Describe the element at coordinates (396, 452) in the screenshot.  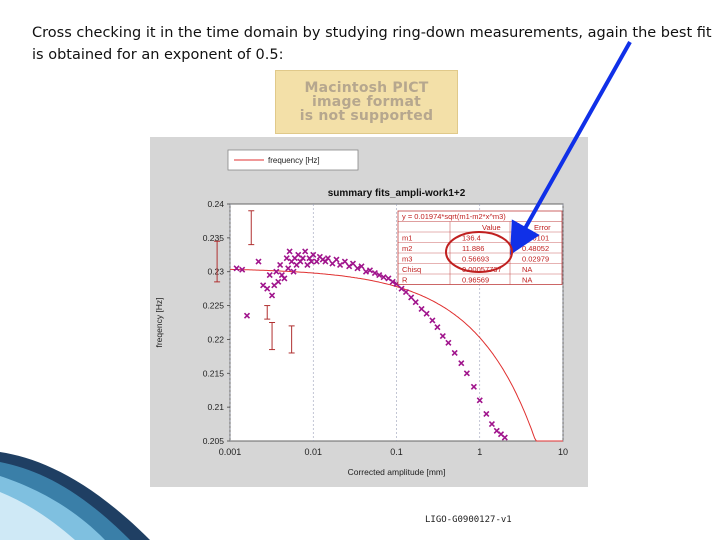
I see `x-tick-label: 0.1` at that location.